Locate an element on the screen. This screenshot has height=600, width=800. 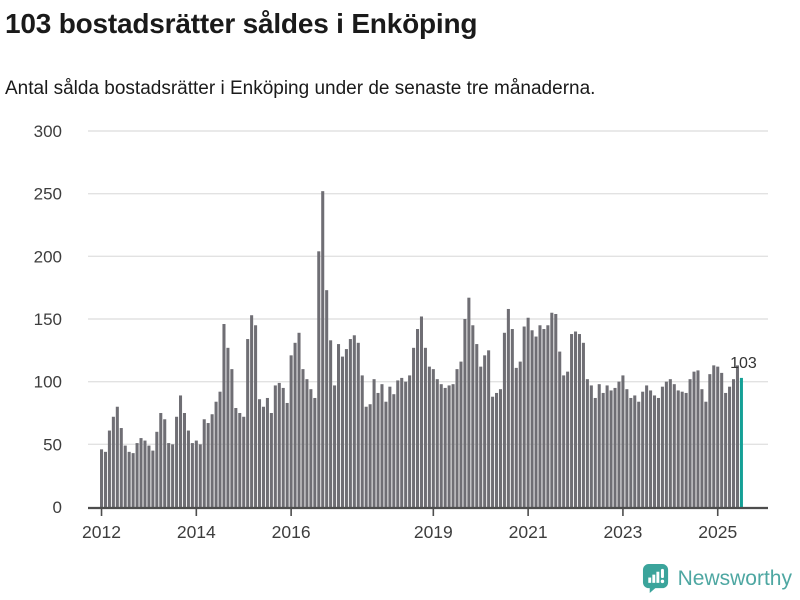
x-axis-tick-label: 2019 is located at coordinates (433, 532).